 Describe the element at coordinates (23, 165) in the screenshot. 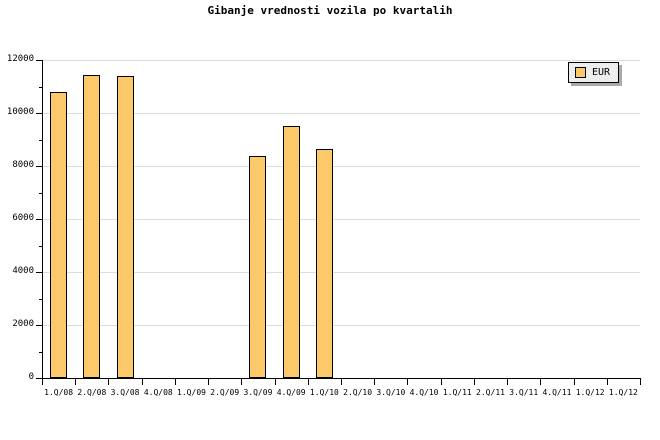

I see `y-axis-tick-label: 8000` at that location.